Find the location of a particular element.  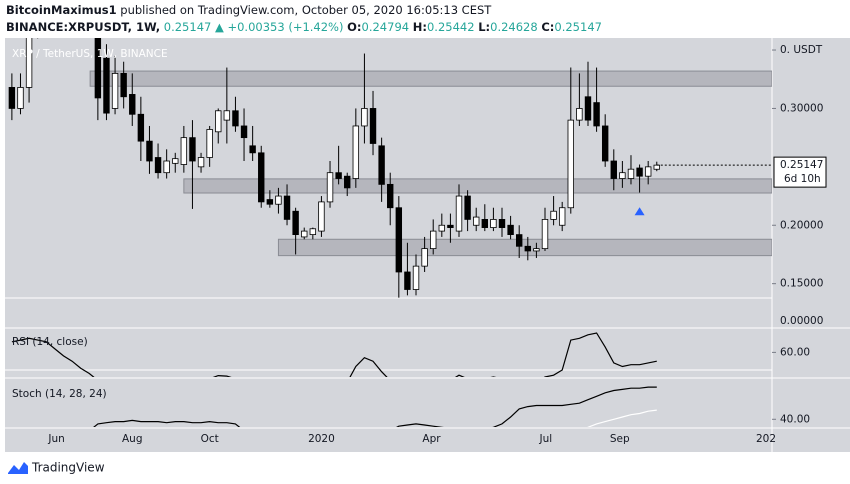

x-tick-label: Aug is located at coordinates (132, 439).